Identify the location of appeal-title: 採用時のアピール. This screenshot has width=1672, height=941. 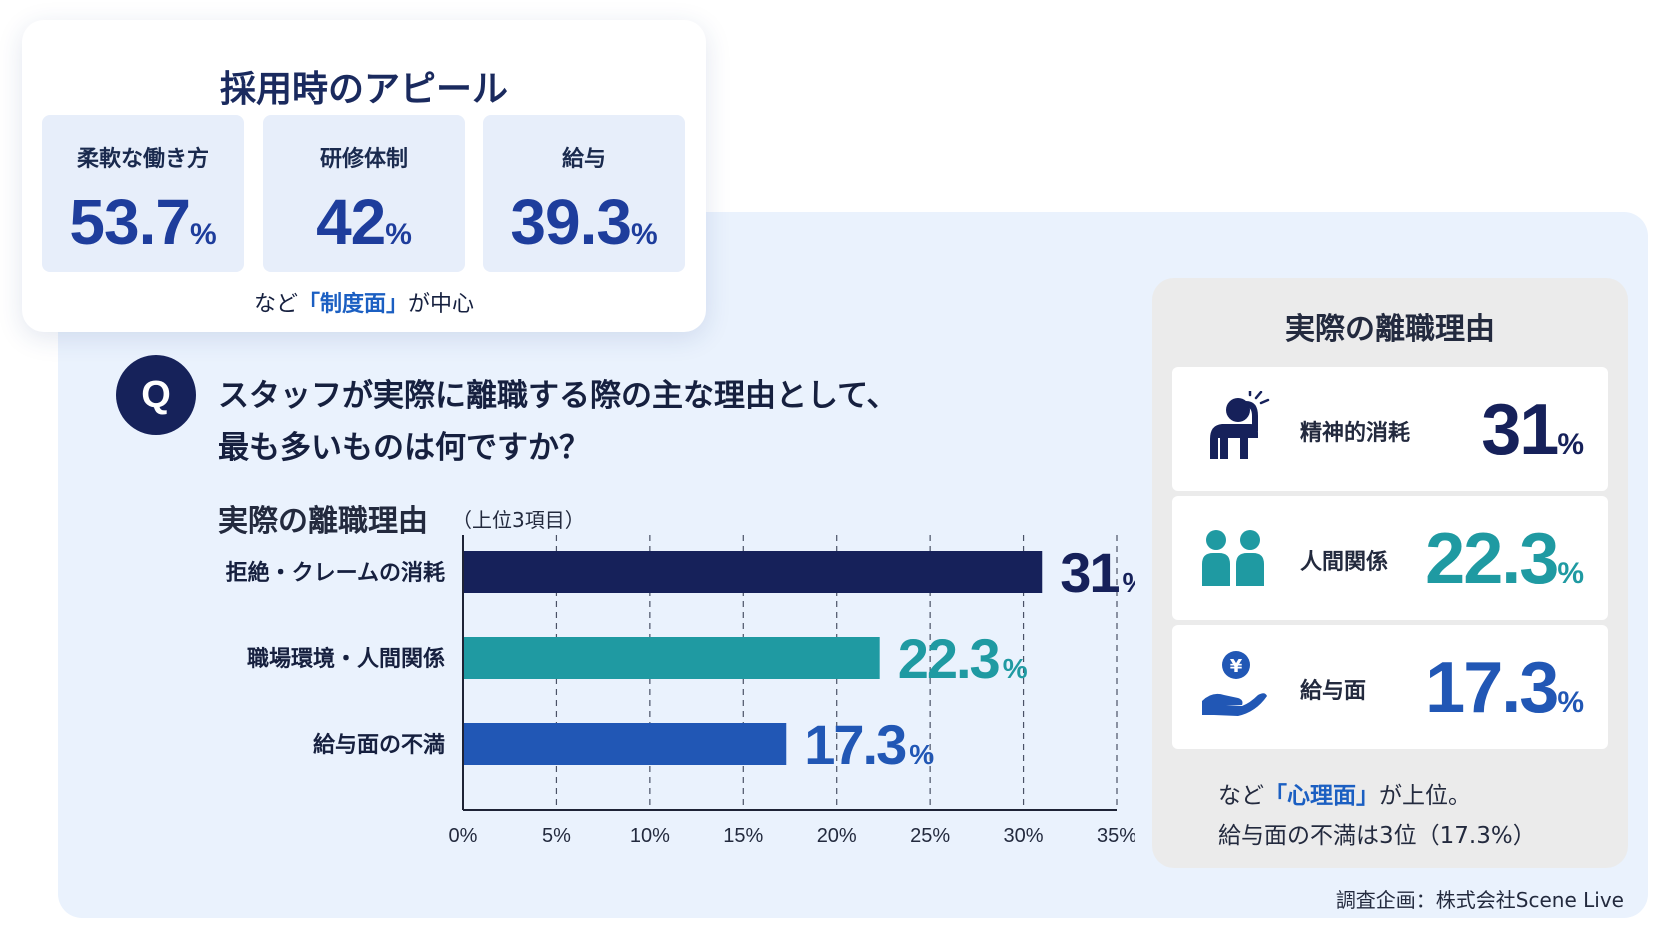
(363, 89).